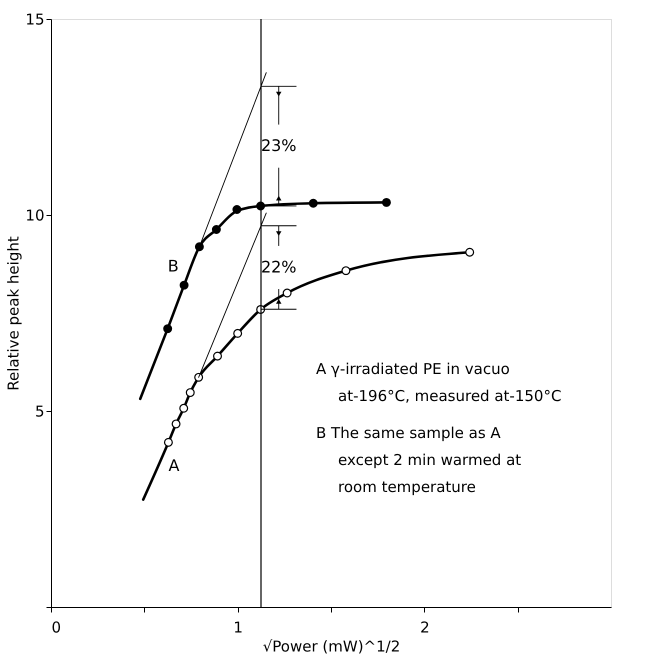 The image size is (645, 663). Describe the element at coordinates (39, 411) in the screenshot. I see `y-tick-label: 5` at that location.